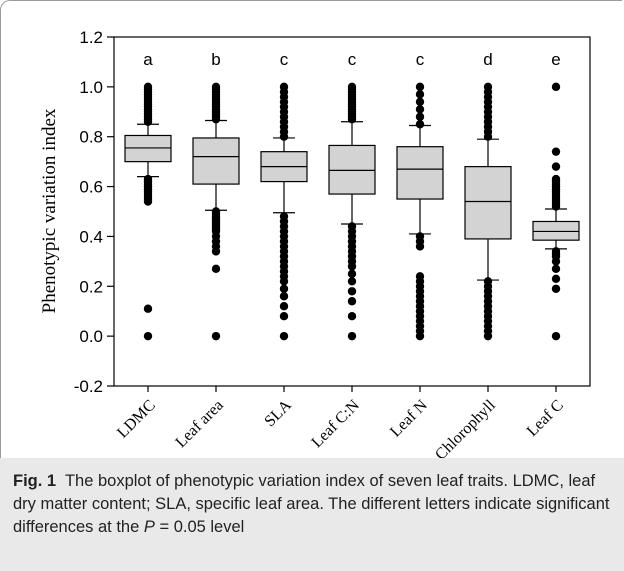 This screenshot has width=624, height=571. I want to click on y-tick-label: -0.2, so click(88, 386).